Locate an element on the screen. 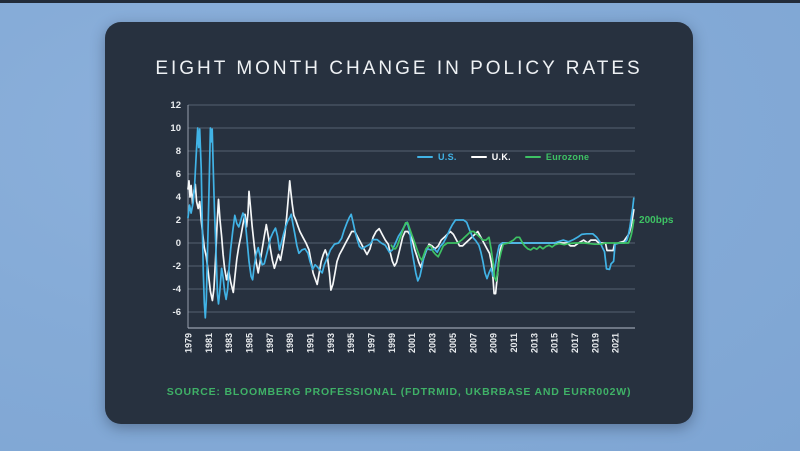 The width and height of the screenshot is (800, 451). legend-item-us: U.S. is located at coordinates (437, 157).